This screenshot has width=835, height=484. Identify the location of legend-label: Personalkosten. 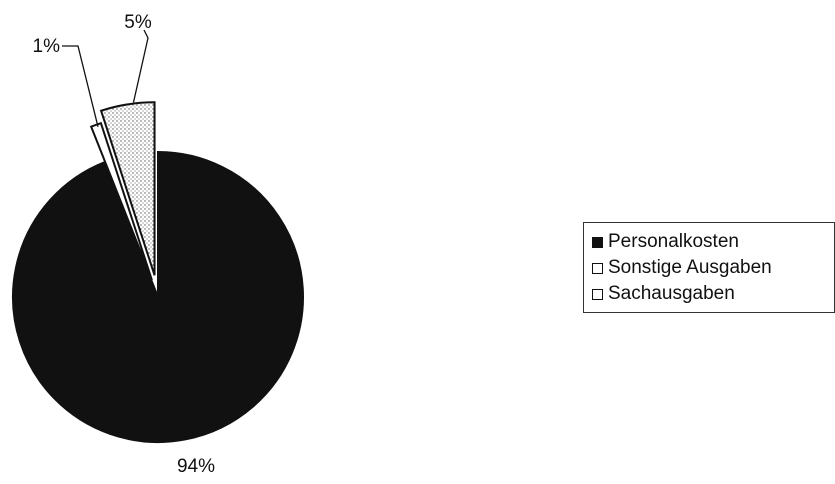
(673, 241).